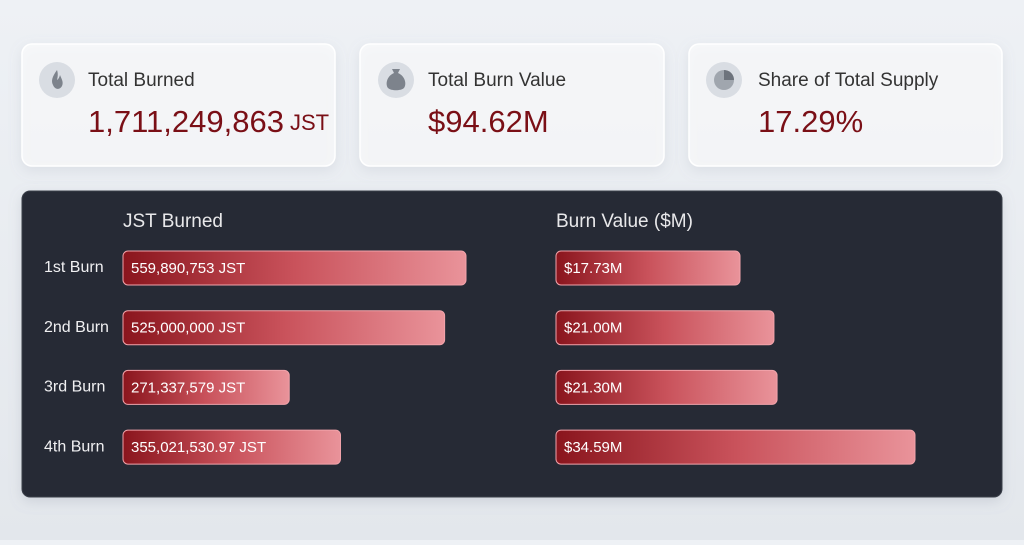 This screenshot has width=1024, height=545. What do you see at coordinates (848, 80) in the screenshot?
I see `card-label: Share of Total Supply` at bounding box center [848, 80].